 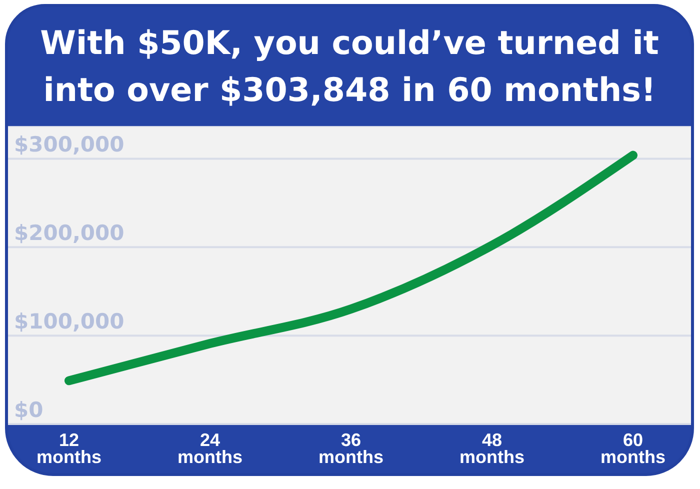 I want to click on x-tick-label: 12 months, so click(x=69, y=448).